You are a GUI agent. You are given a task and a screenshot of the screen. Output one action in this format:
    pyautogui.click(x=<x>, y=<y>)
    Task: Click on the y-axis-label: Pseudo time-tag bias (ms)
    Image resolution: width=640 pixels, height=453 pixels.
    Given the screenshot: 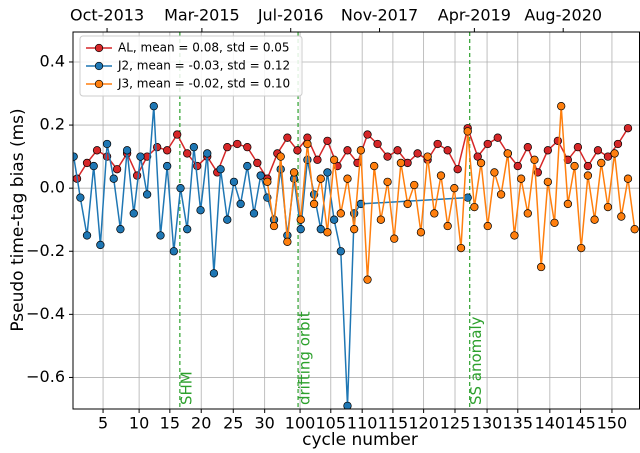 What is the action you would take?
    pyautogui.click(x=18, y=219)
    